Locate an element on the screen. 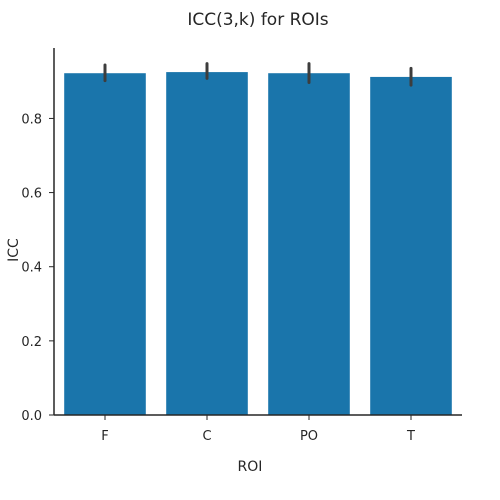 The height and width of the screenshot is (500, 500). x-axis-label: ROI is located at coordinates (250, 467).